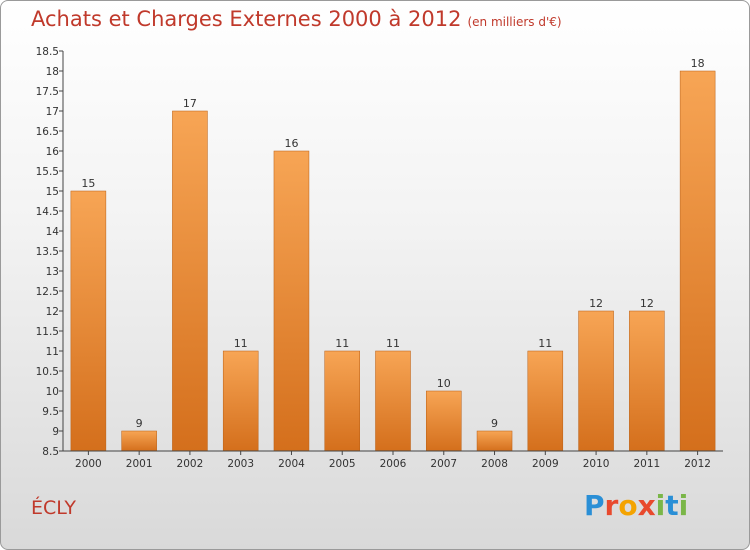 The image size is (750, 550). Describe the element at coordinates (647, 303) in the screenshot. I see `value-label-2011: 12` at that location.